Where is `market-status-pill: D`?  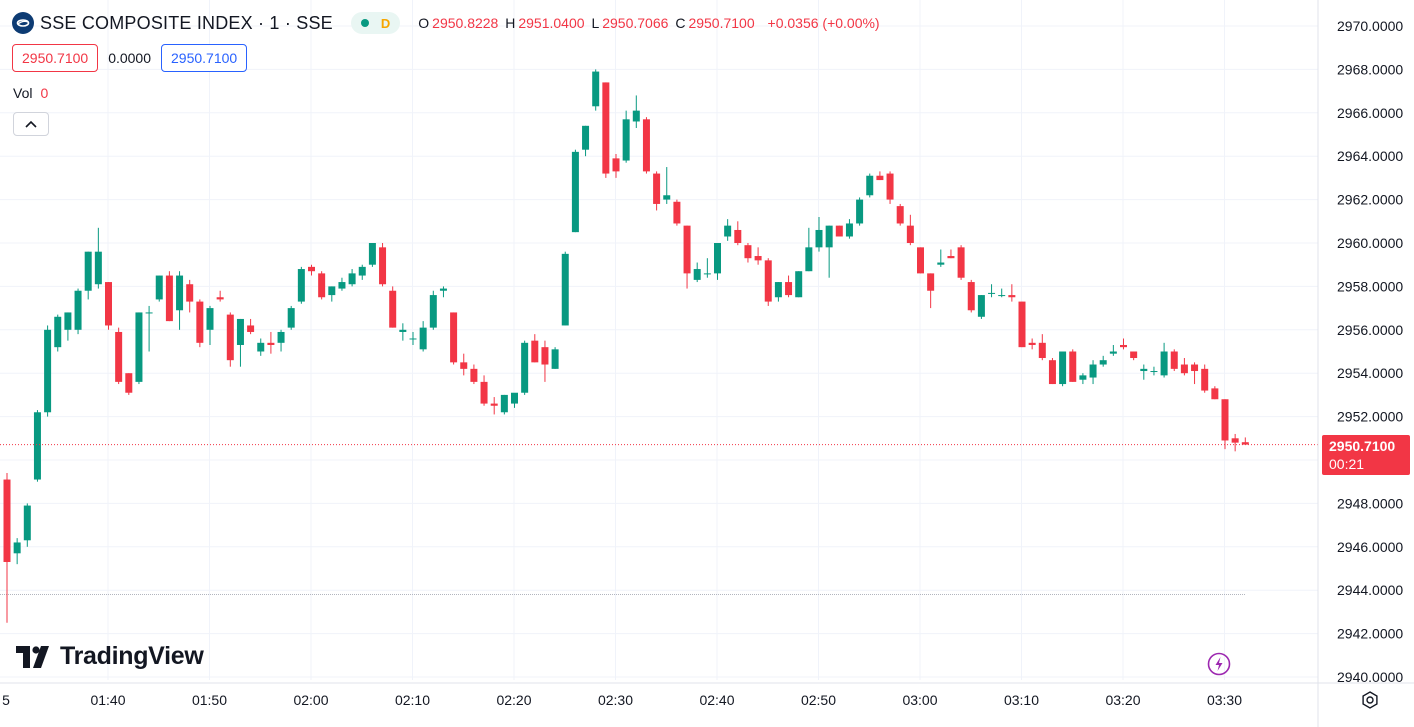
market-status-pill: D is located at coordinates (375, 23).